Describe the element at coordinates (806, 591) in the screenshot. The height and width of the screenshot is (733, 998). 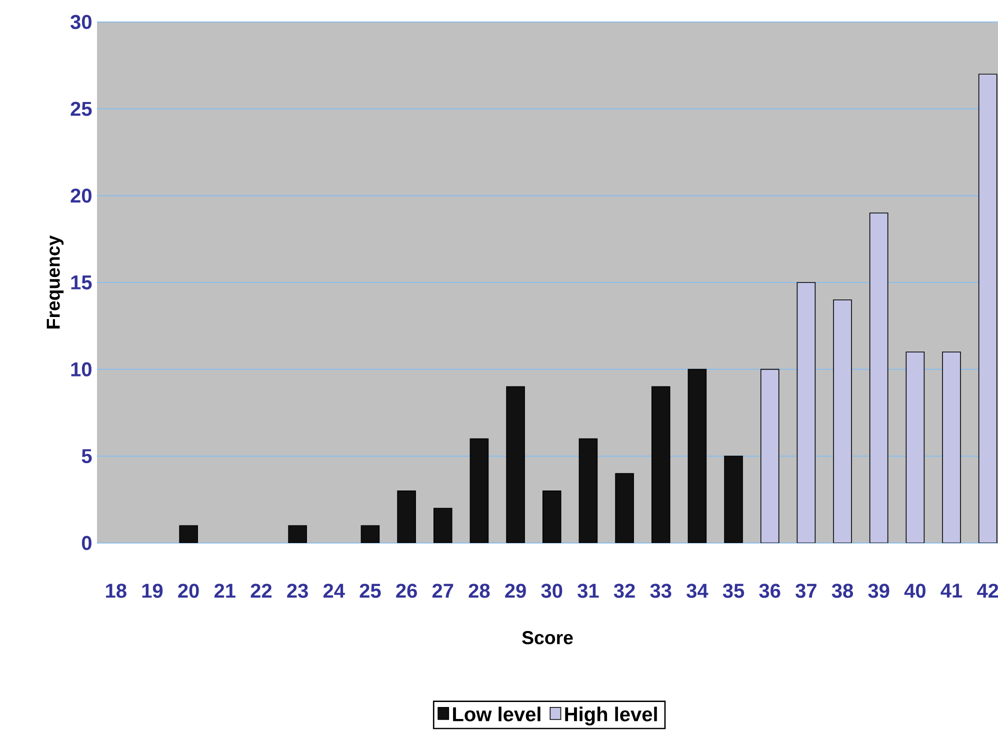
I see `x-tick-label: 37` at that location.